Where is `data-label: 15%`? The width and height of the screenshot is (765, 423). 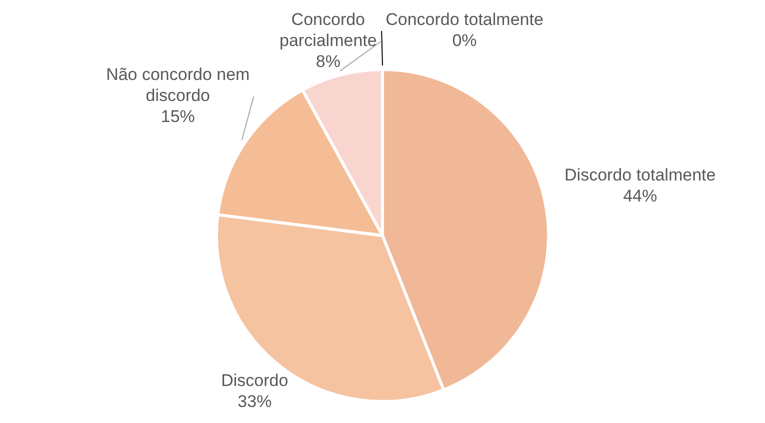
data-label: 15% is located at coordinates (177, 116).